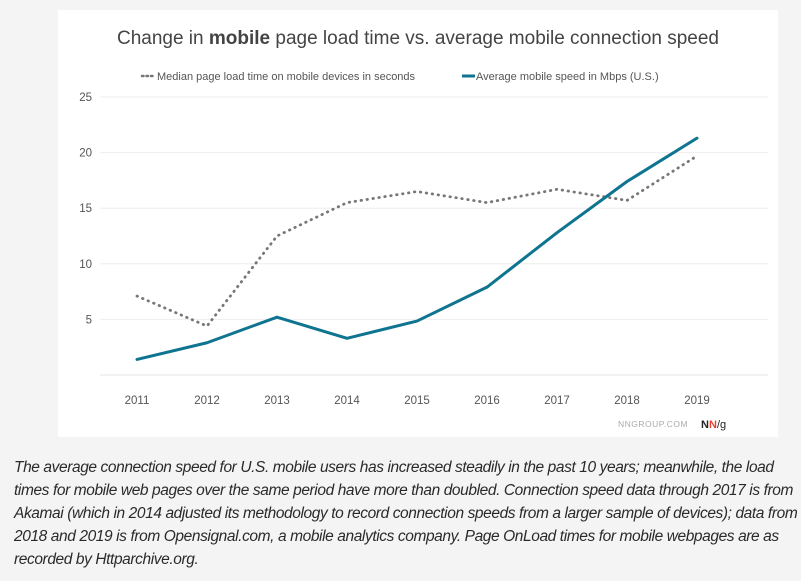 This screenshot has height=581, width=801. What do you see at coordinates (137, 401) in the screenshot?
I see `x-tick-label: 2011` at bounding box center [137, 401].